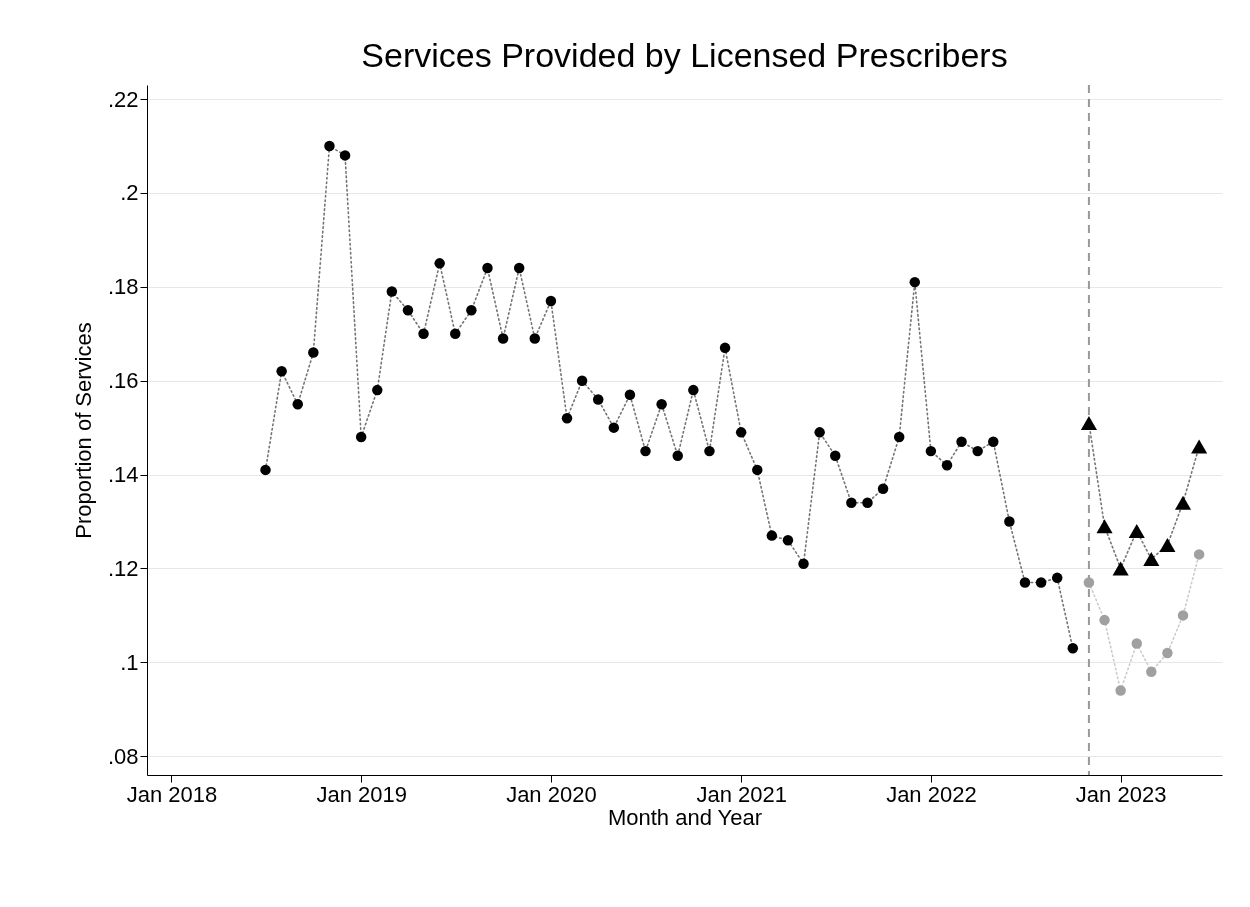 The image size is (1250, 907). I want to click on y-tick-label: .16, so click(123, 381).